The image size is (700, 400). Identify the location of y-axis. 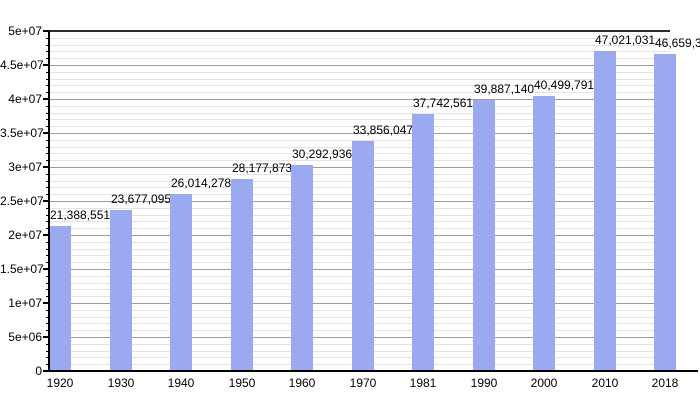
(49, 201).